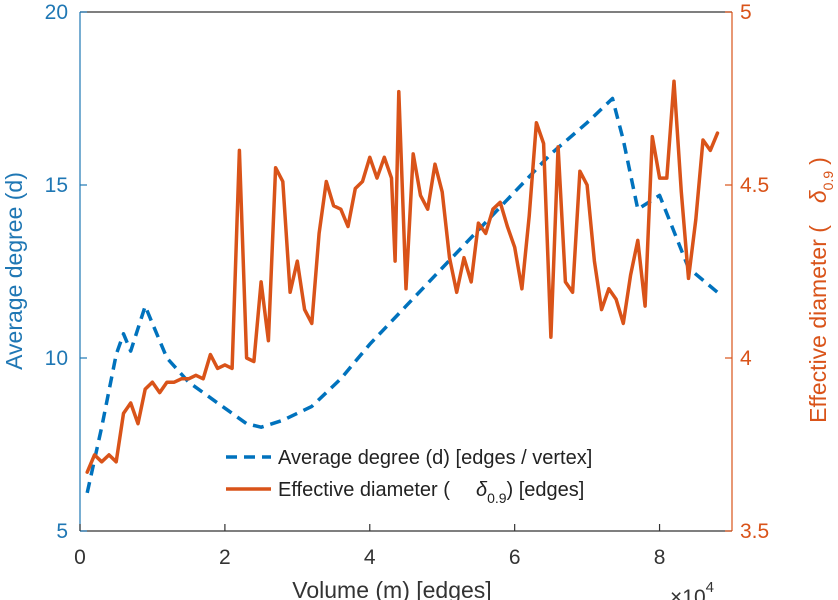 The width and height of the screenshot is (838, 600). I want to click on x-tick-label: 0, so click(80, 557).